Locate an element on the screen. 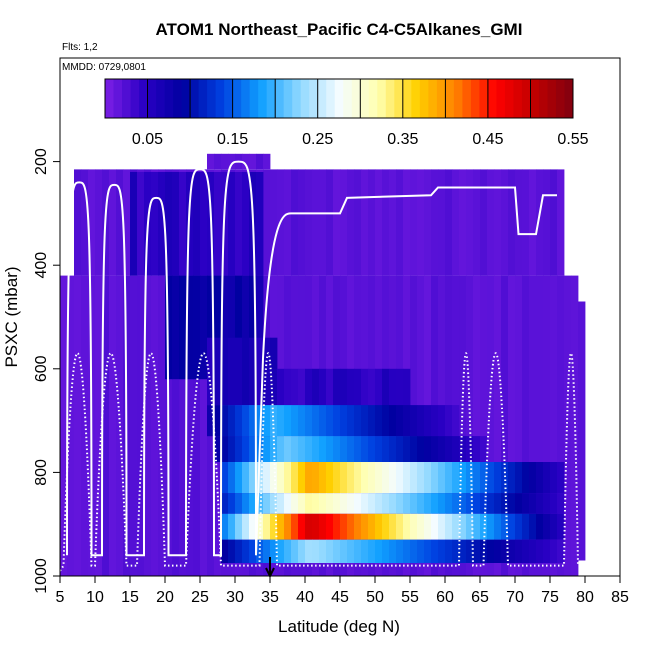  x-tick-label: 45 is located at coordinates (340, 597).